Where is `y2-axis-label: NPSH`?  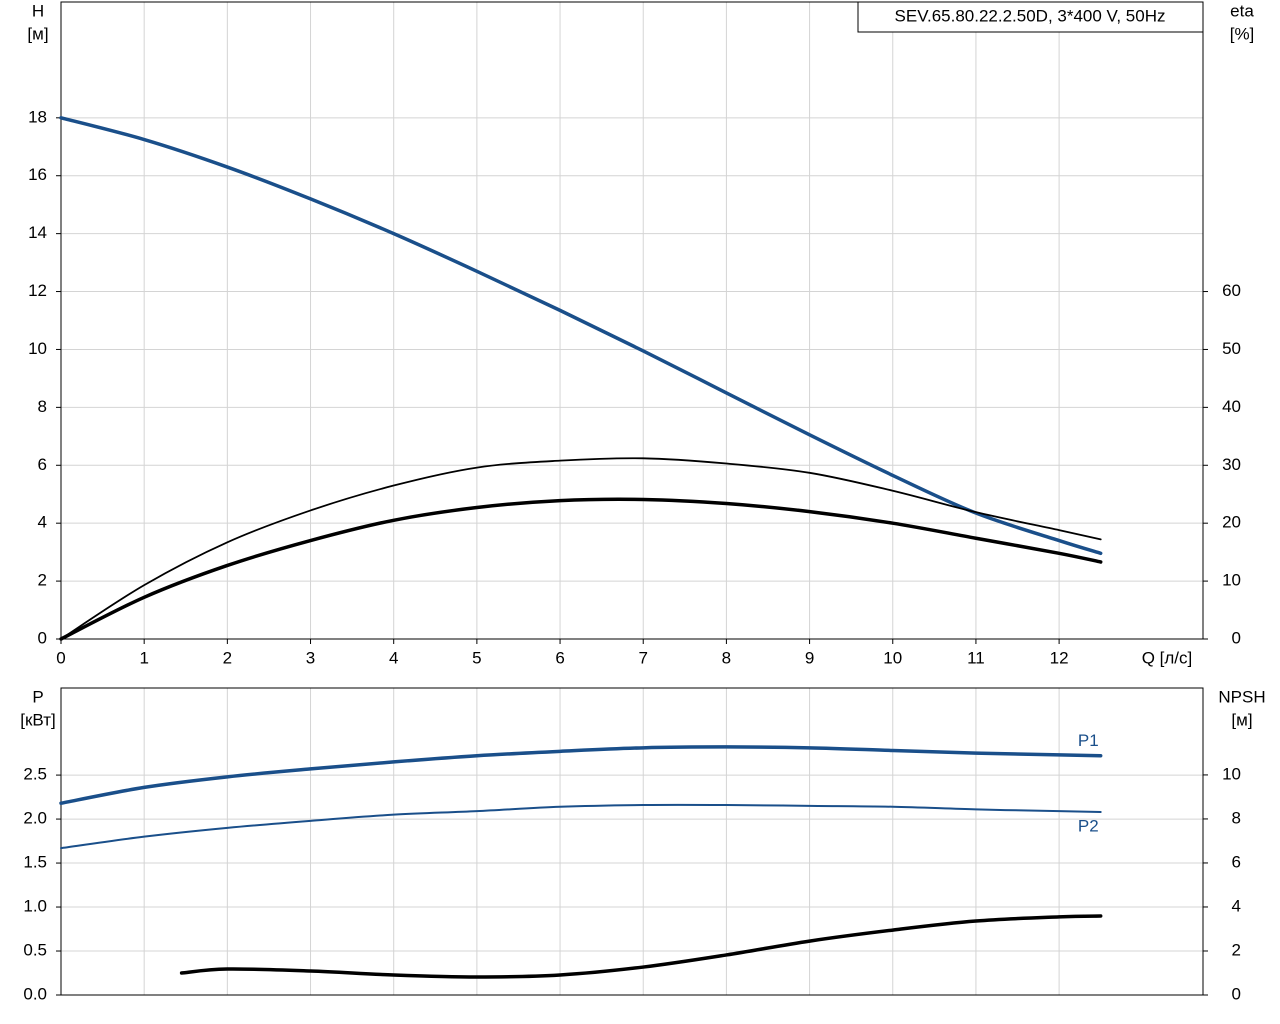 y2-axis-label: NPSH is located at coordinates (1241, 696).